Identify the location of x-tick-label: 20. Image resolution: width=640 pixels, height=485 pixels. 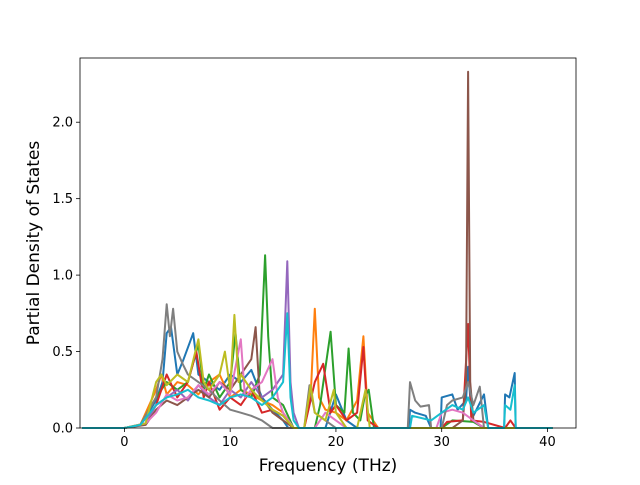
(336, 442).